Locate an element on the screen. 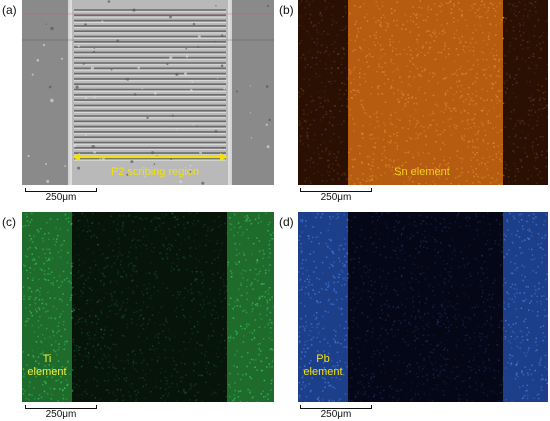 The image size is (550, 421). panel-b-scalebar: 250μm is located at coordinates (336, 195).